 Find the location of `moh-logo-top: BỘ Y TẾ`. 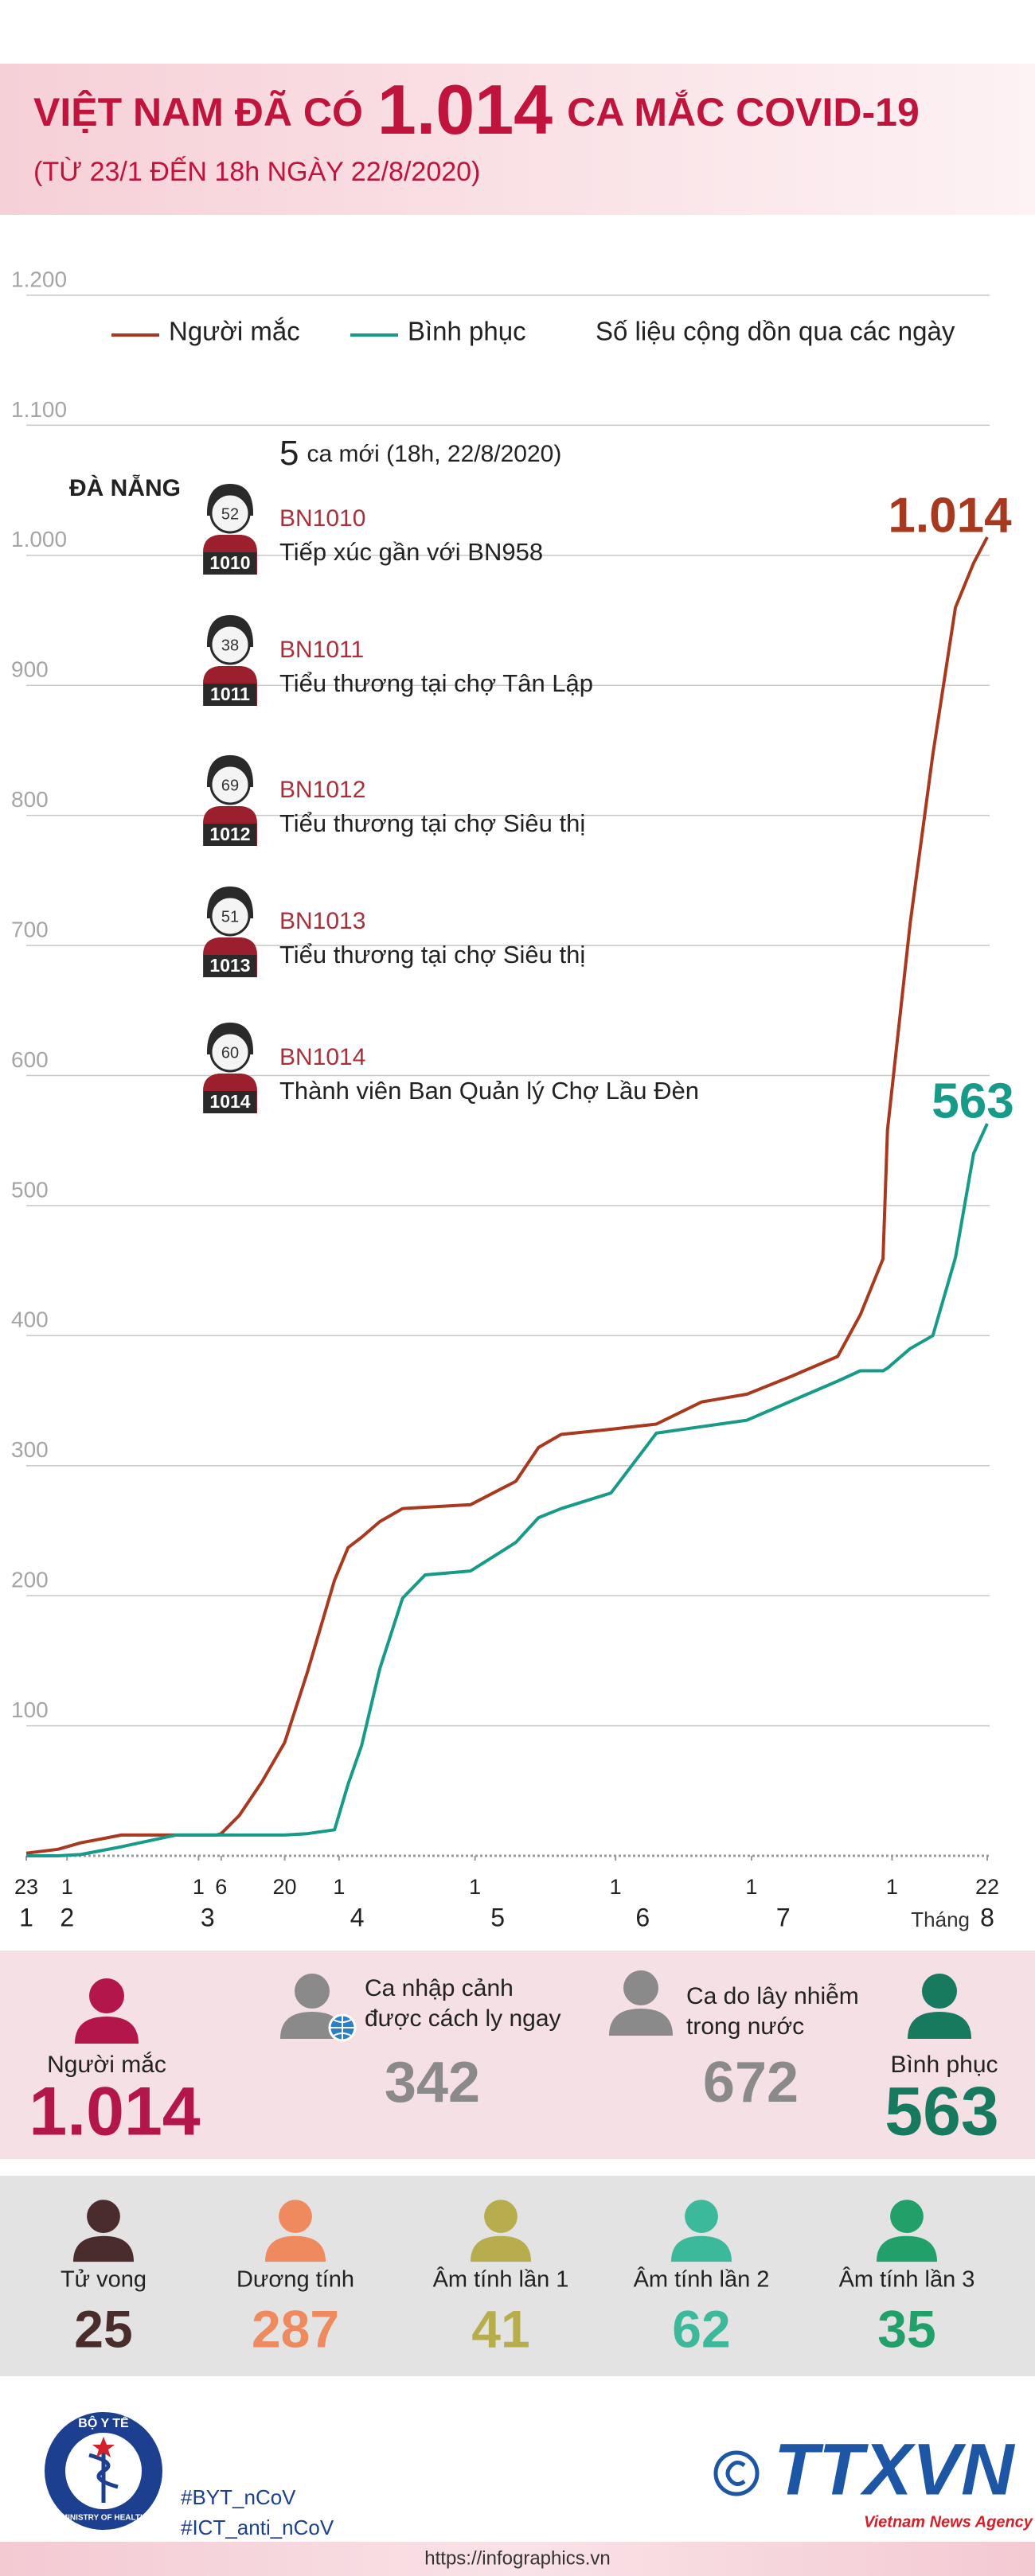

moh-logo-top: BỘ Y TẾ is located at coordinates (103, 2422).